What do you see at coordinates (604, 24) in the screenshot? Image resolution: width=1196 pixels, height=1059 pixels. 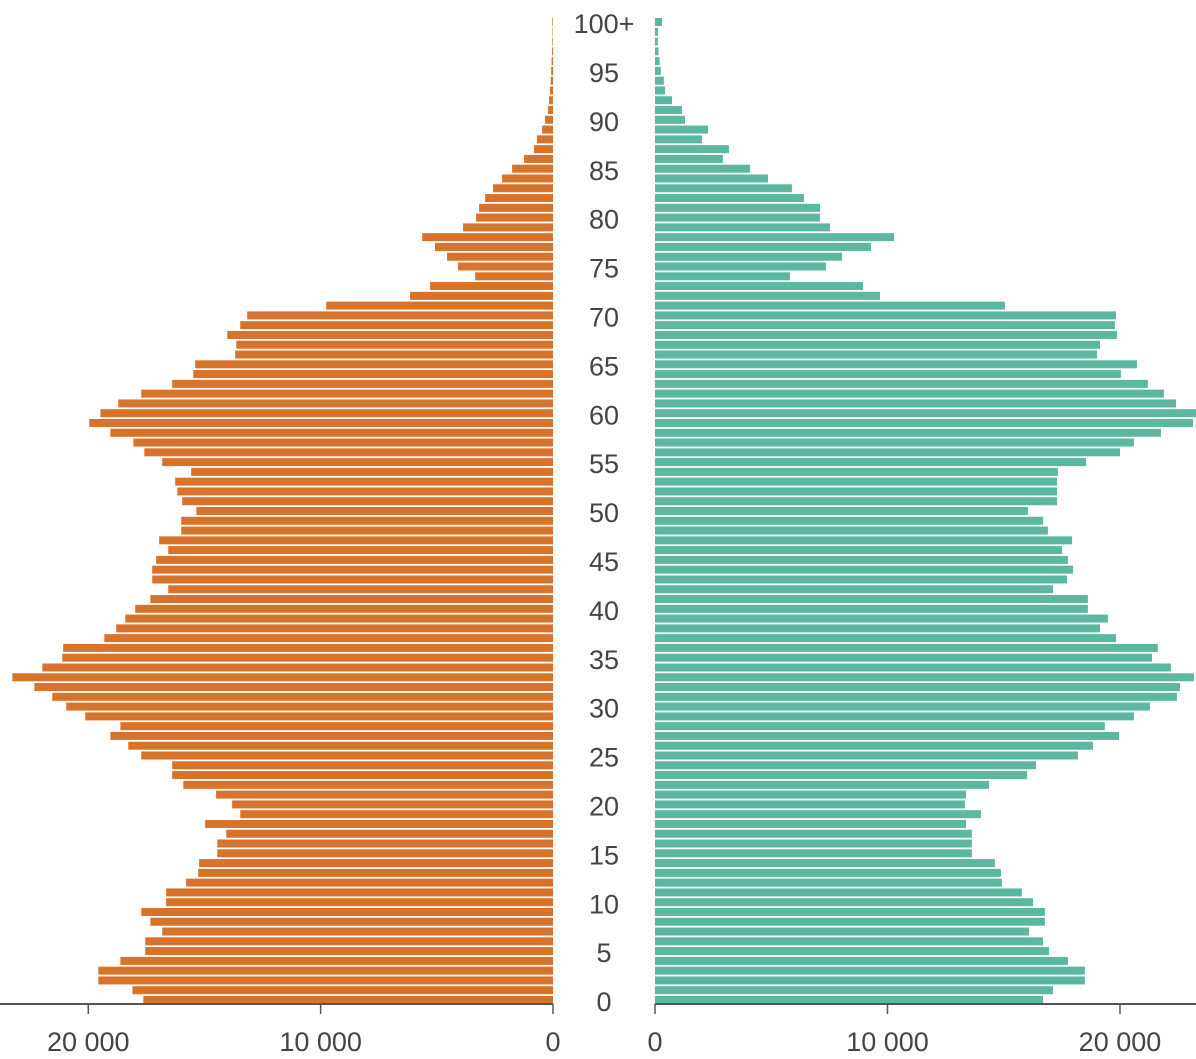 I see `age-label: 100+` at bounding box center [604, 24].